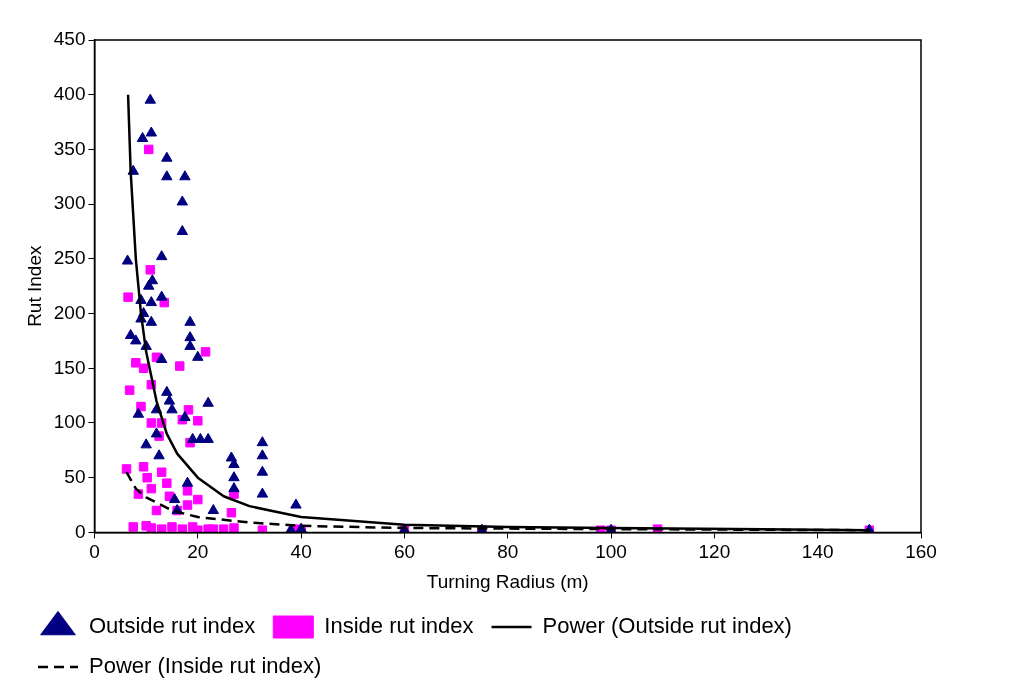  I want to click on x-tick-label: 20, so click(198, 552).